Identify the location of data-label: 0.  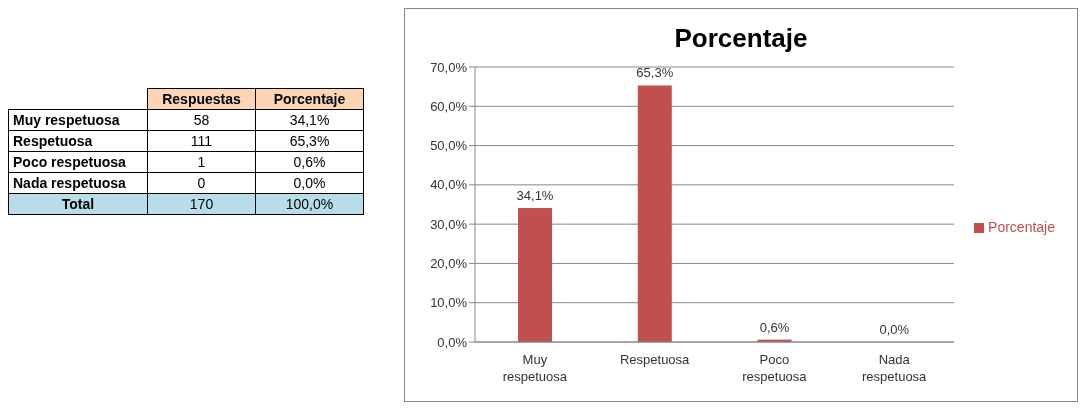
(201, 183).